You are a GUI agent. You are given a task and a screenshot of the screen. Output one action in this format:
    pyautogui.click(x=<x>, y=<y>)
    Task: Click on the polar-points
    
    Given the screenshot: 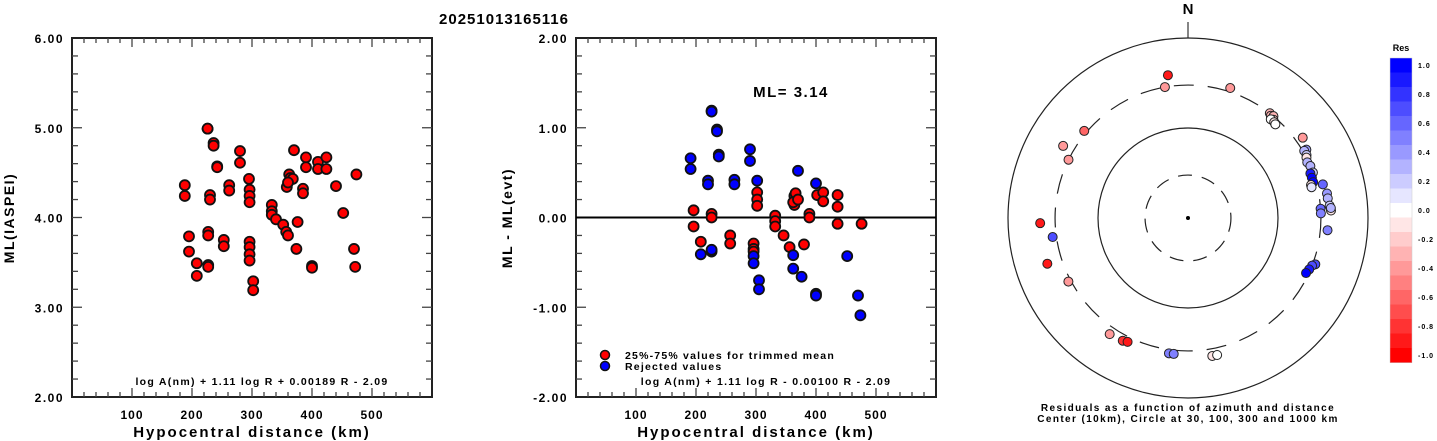 What is the action you would take?
    pyautogui.click(x=1185, y=215)
    